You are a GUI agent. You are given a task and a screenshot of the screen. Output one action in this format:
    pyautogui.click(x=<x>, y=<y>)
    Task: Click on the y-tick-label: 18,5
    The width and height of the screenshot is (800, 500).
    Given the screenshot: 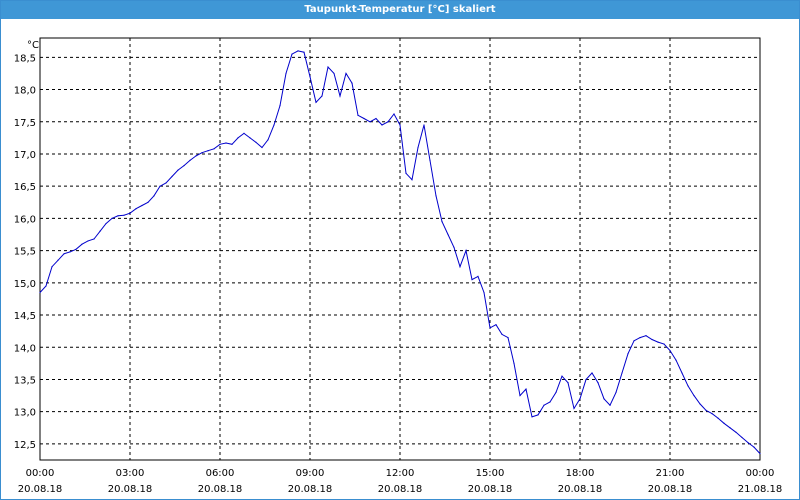 What is the action you would take?
    pyautogui.click(x=25, y=58)
    